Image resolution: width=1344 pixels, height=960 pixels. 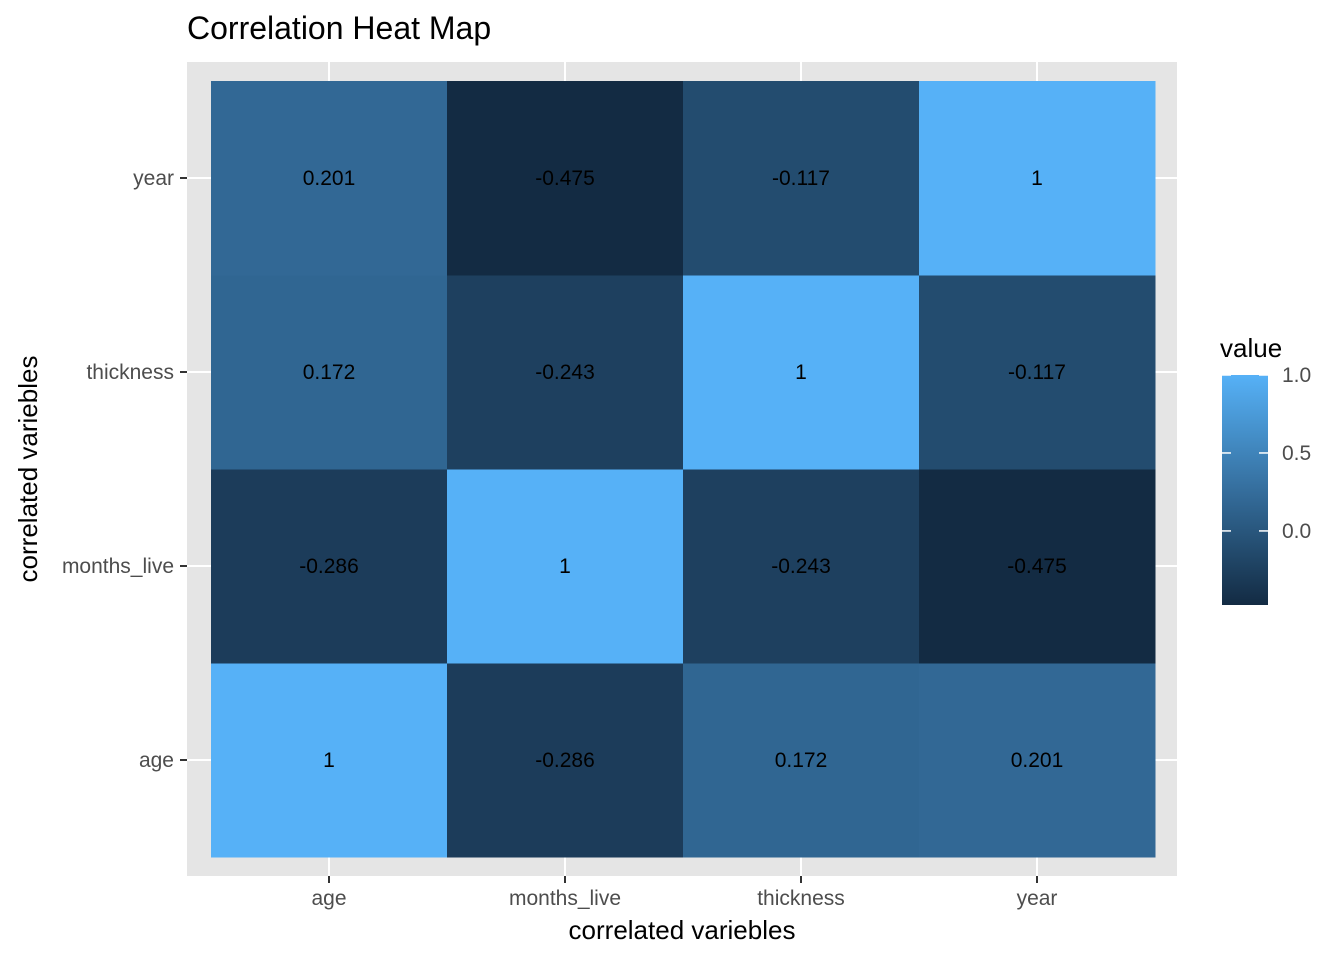 I want to click on legend: value 1.0 0.5 0.0, so click(x=1265, y=469).